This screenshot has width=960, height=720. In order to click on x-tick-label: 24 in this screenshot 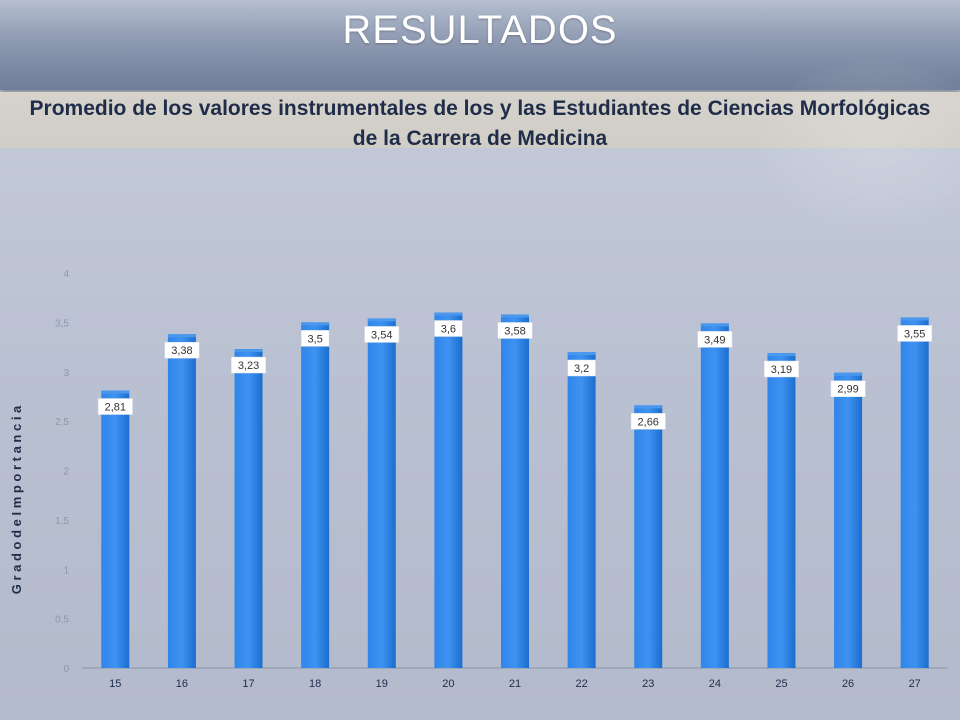, I will do `click(715, 684)`.